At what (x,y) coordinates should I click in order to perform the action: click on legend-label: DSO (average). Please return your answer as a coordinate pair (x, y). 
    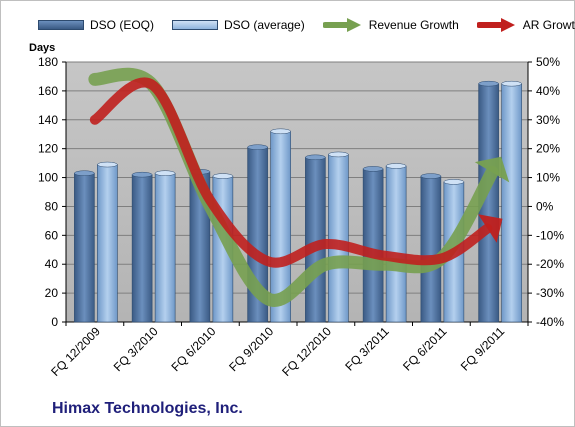
    Looking at the image, I should click on (264, 25).